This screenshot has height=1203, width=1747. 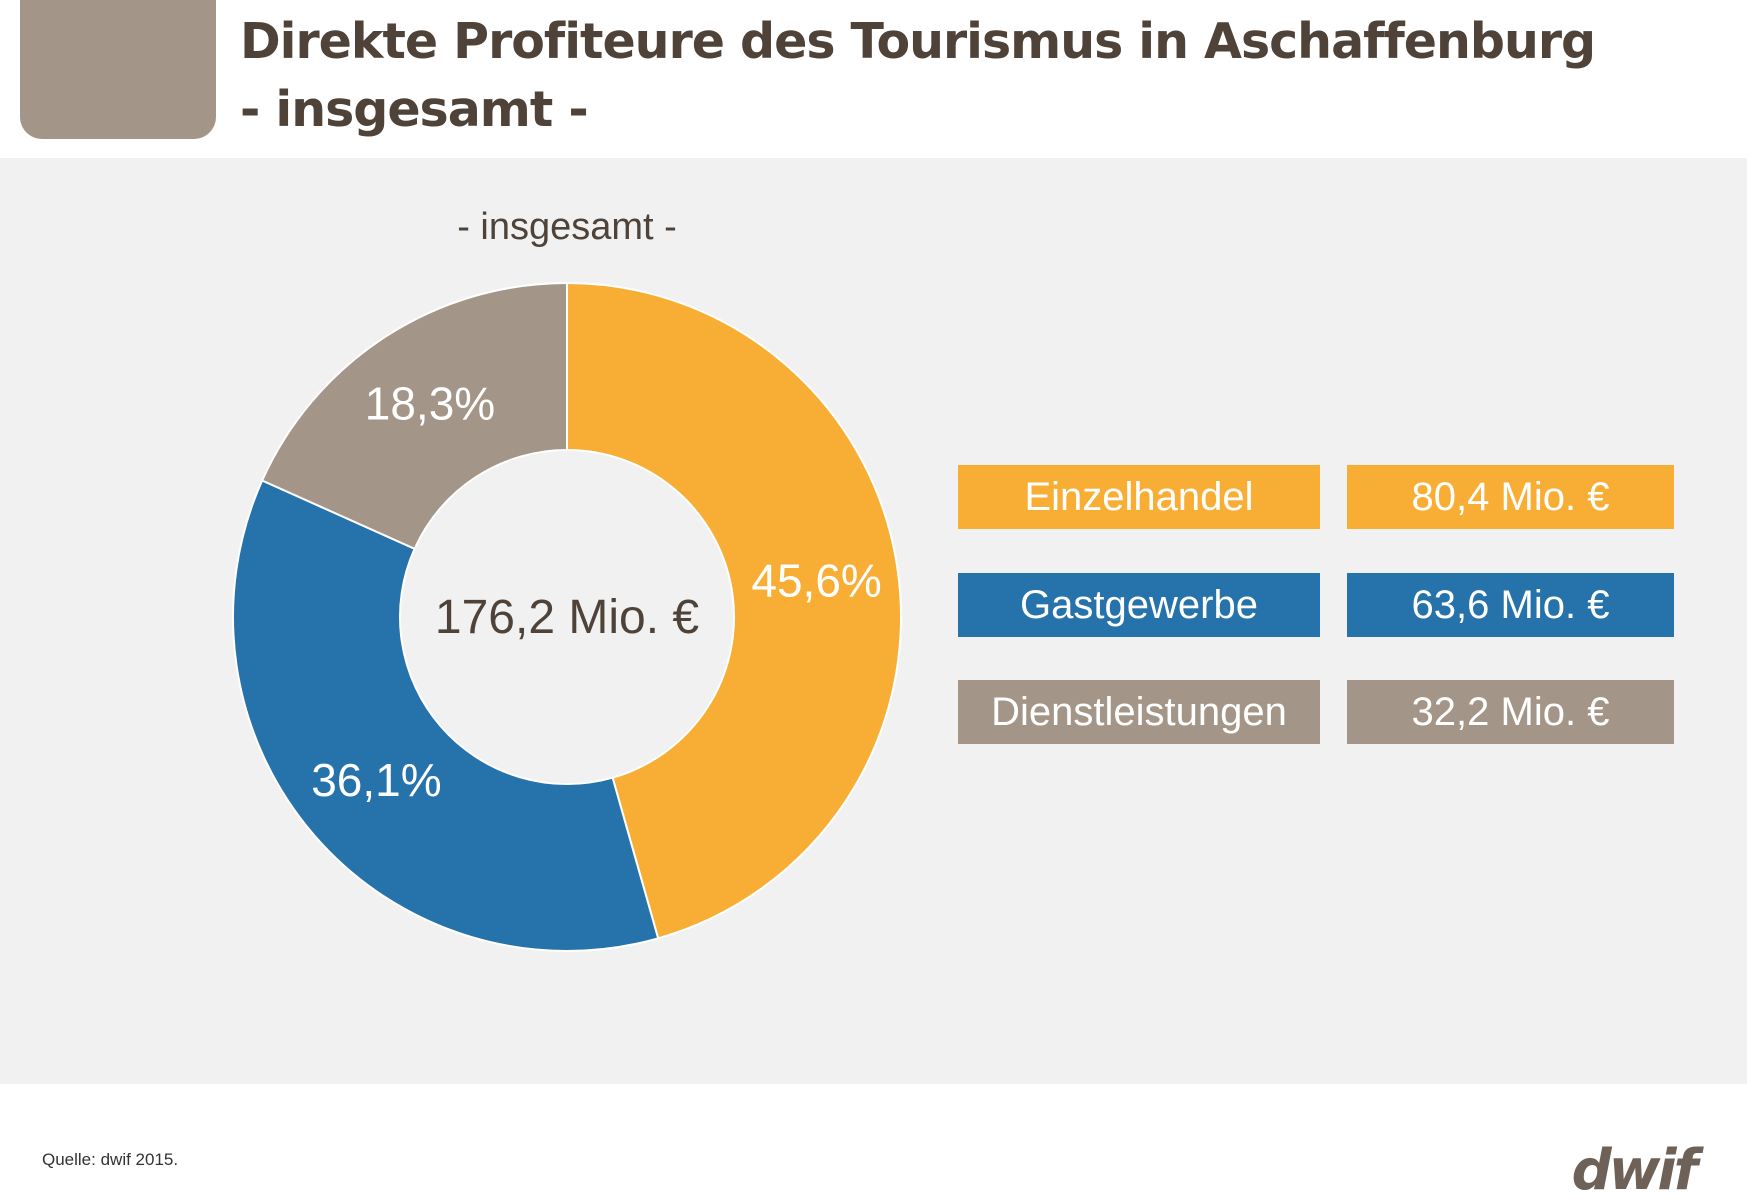 I want to click on legend-label-gastgewerbe: Gastgewerbe, so click(x=1139, y=605).